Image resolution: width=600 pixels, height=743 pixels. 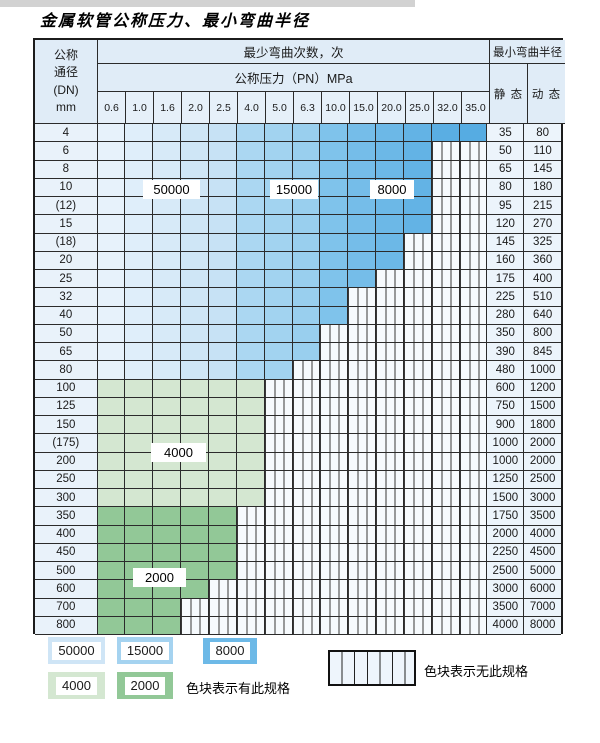 I want to click on legend-no-spec-text: 色块表示无此规格, so click(x=476, y=671).